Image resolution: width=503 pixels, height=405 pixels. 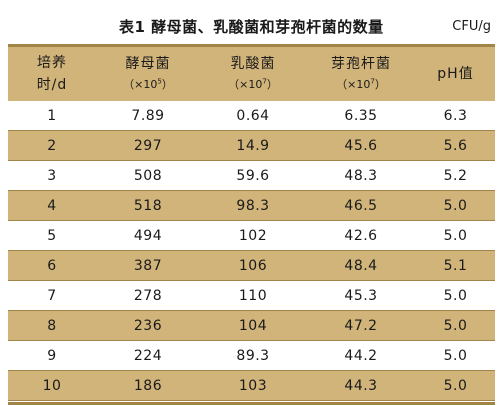 What do you see at coordinates (380, 84) in the screenshot?
I see `header-bacillus-unit-suffix: ）` at bounding box center [380, 84].